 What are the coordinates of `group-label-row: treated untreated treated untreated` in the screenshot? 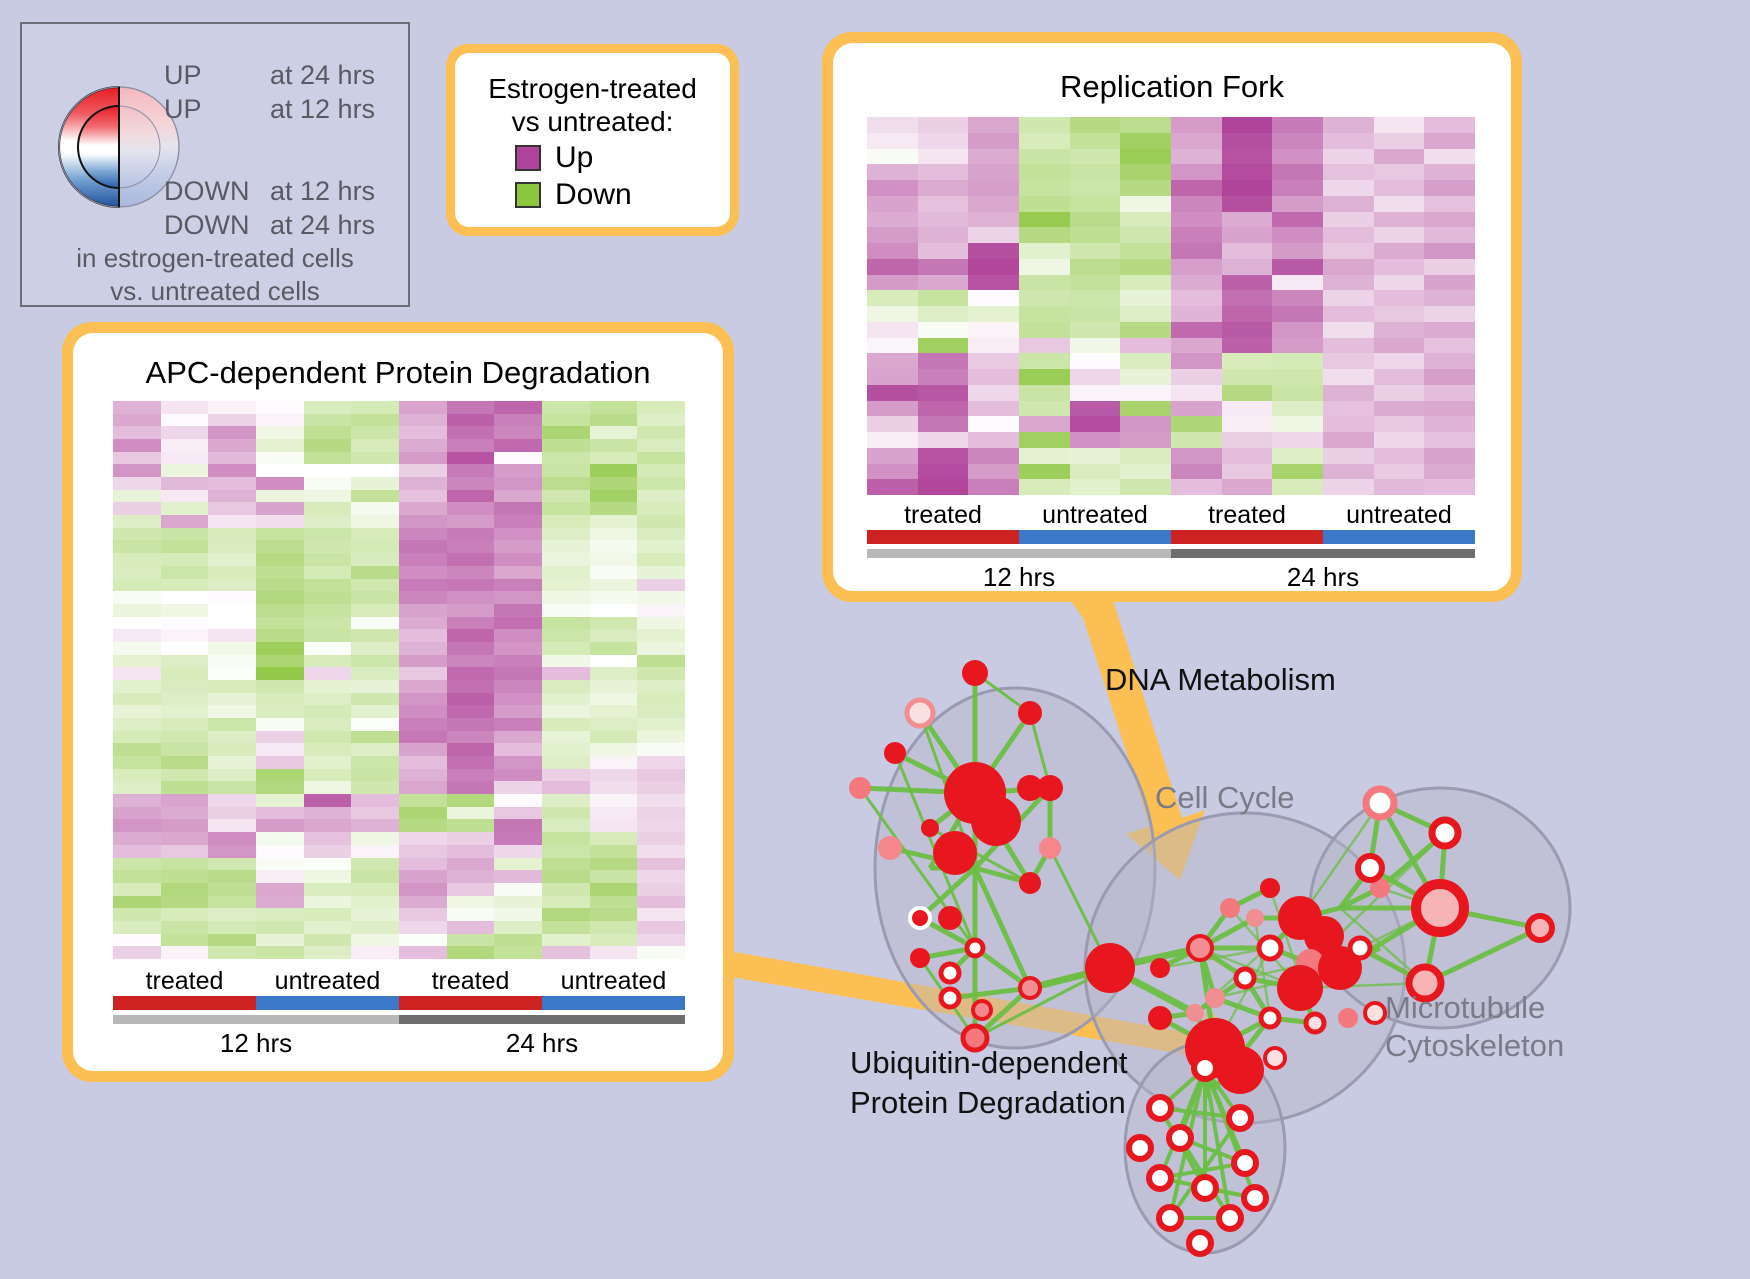 It's located at (1171, 515).